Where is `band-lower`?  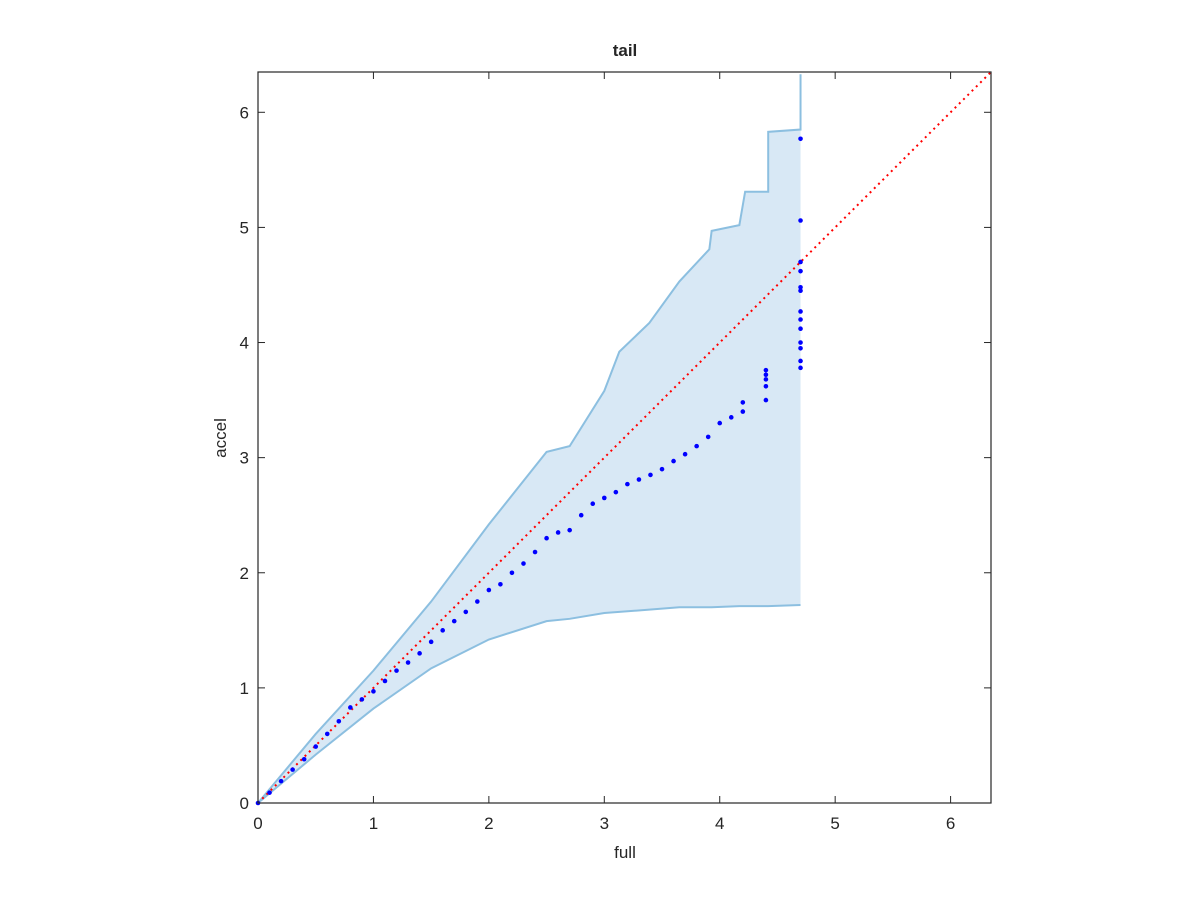 band-lower is located at coordinates (529, 703).